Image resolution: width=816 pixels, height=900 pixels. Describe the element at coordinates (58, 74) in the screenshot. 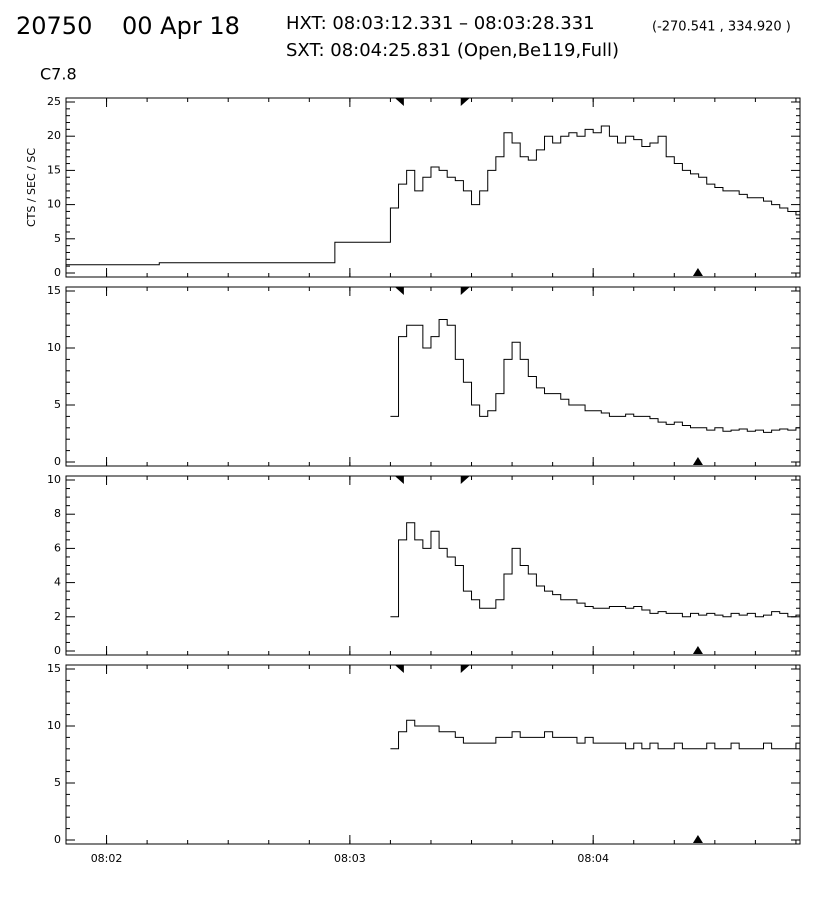

I see `goes-class: C7.8` at that location.